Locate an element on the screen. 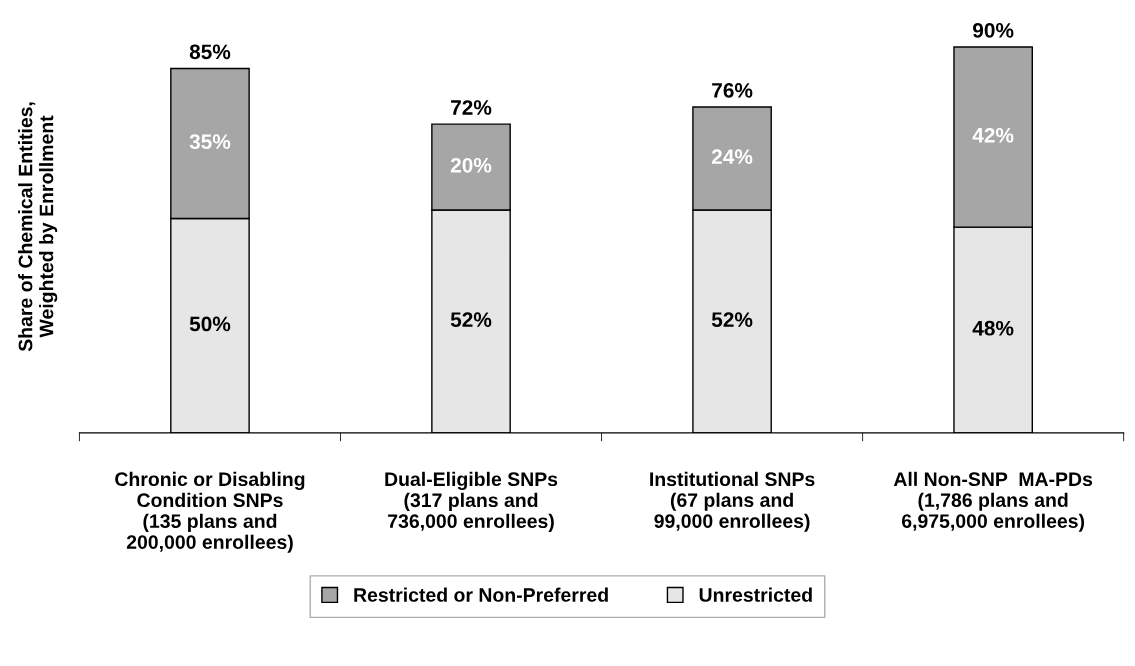 This screenshot has height=666, width=1135. total-label: 72% is located at coordinates (471, 107).